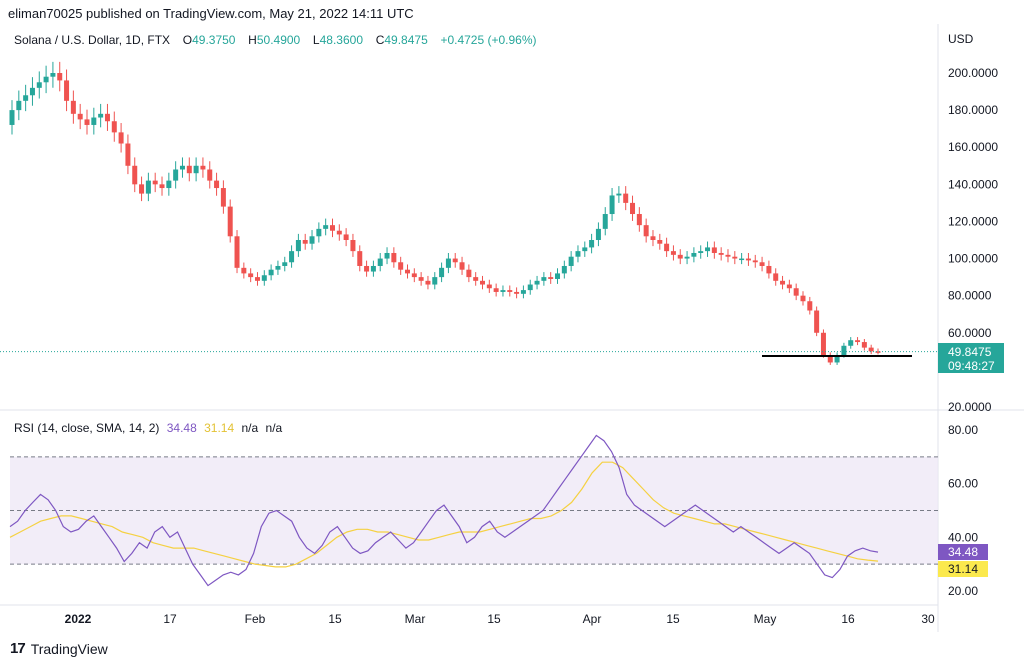 The width and height of the screenshot is (1024, 665). I want to click on na-value-1: n/a, so click(250, 428).